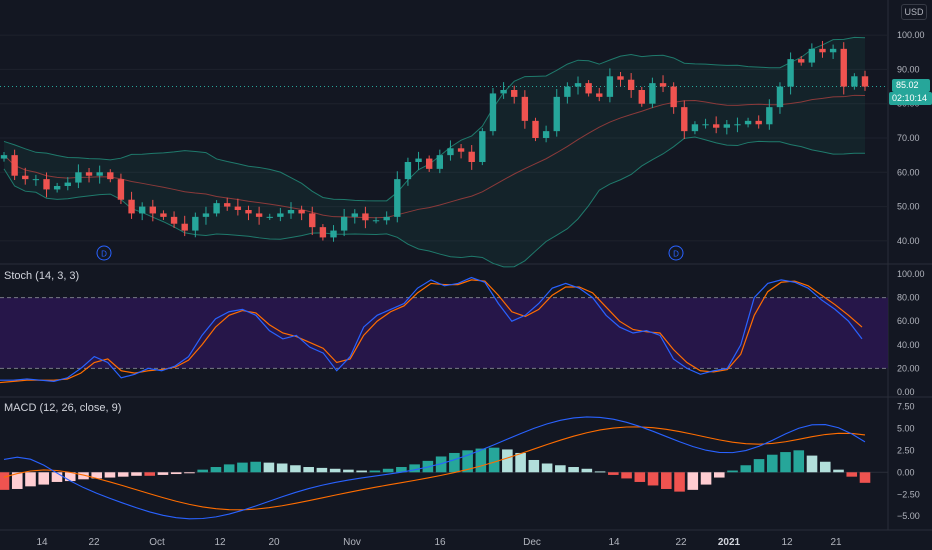  I want to click on time-axis-label: 16, so click(440, 542).